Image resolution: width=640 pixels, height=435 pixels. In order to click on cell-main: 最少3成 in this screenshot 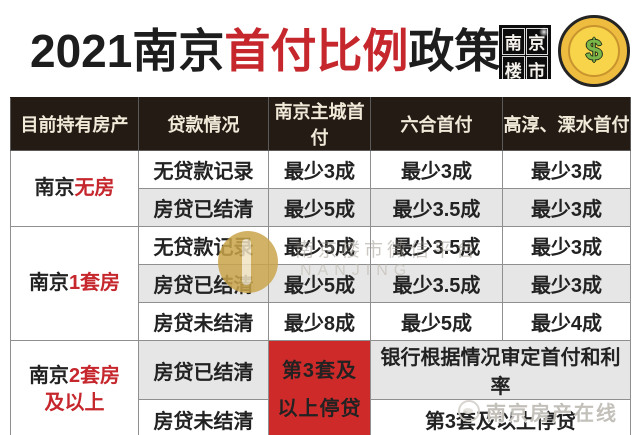, I will do `click(319, 169)`.